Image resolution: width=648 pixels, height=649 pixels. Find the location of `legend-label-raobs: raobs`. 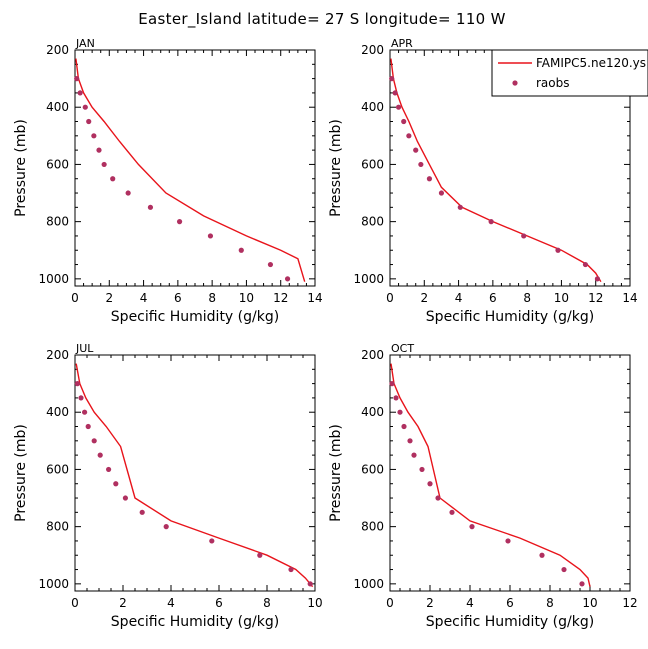

legend-label-raobs: raobs is located at coordinates (553, 83).